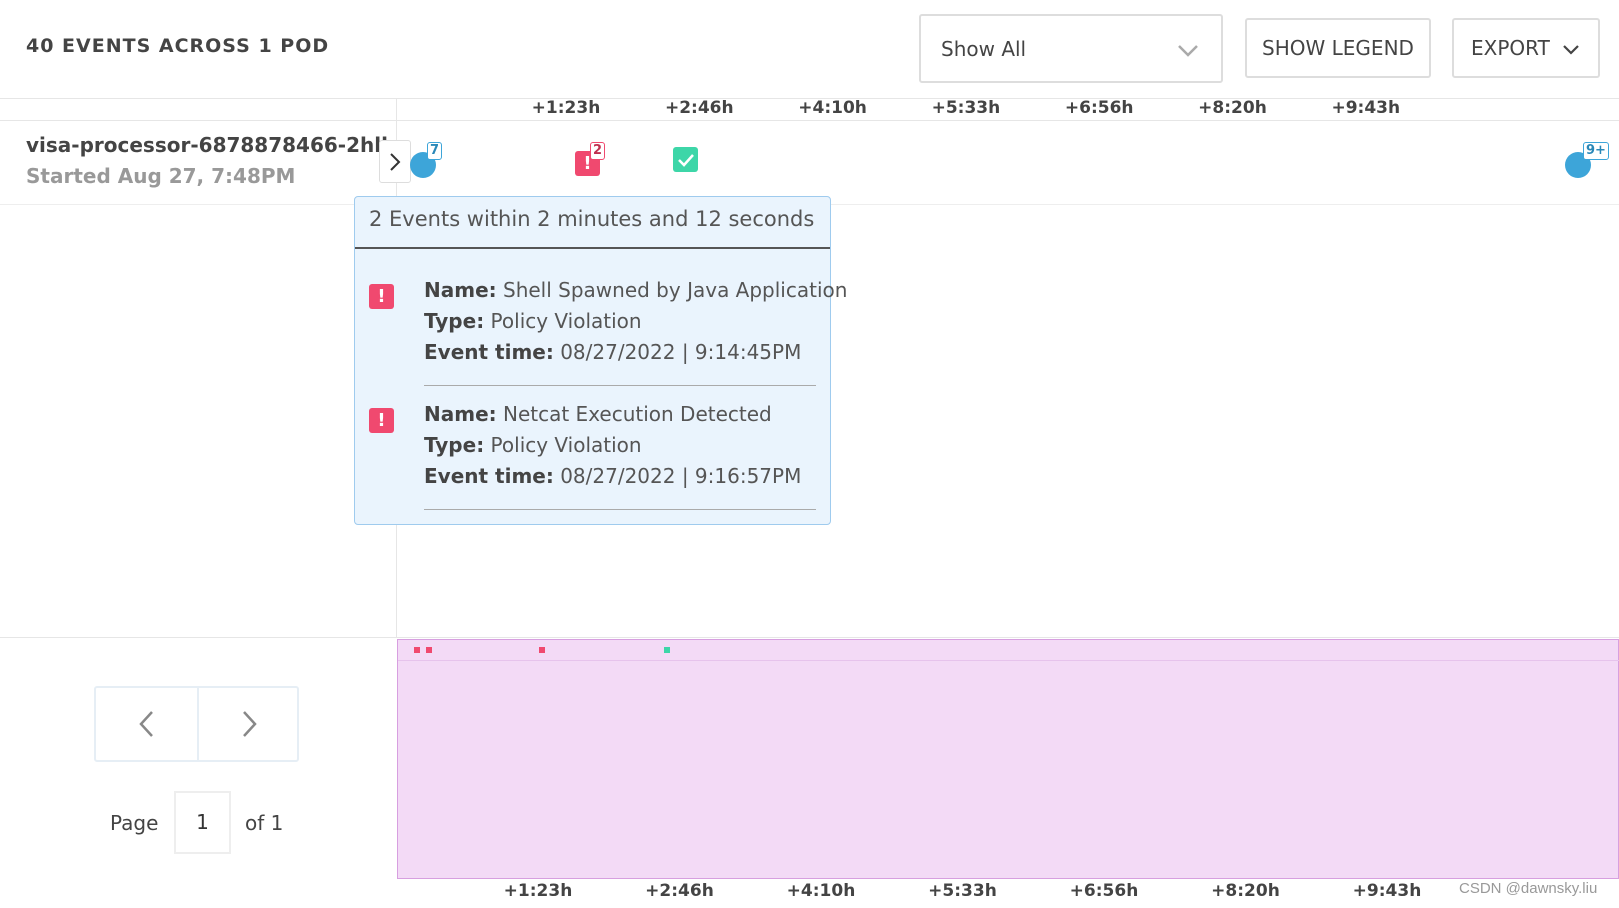 This screenshot has height=908, width=1619. I want to click on event-time: 08/27/2022 | 9:14:45PM, so click(681, 352).